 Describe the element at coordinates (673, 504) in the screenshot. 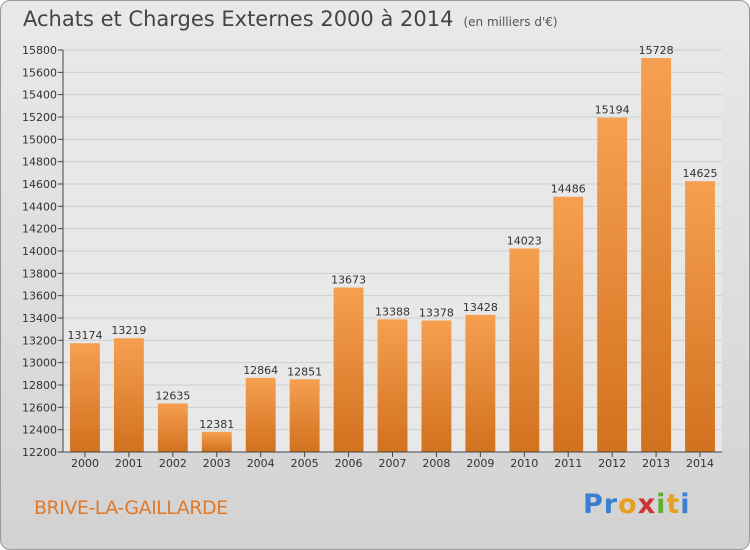

I see `logo-letter: t` at that location.